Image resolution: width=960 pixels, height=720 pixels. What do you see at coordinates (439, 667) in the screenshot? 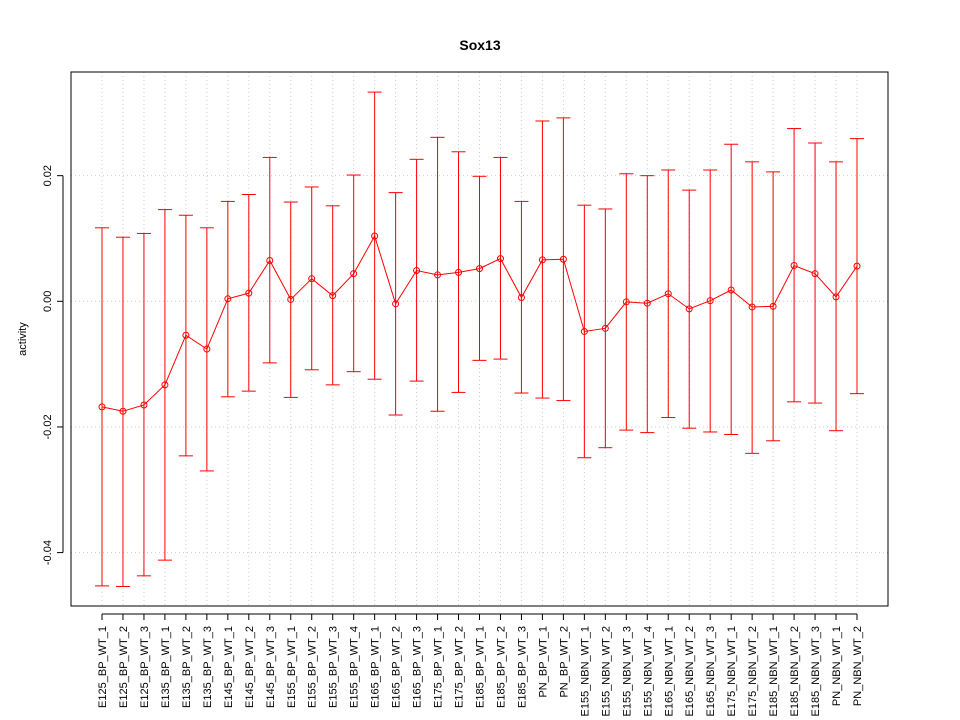
I see `x-tick-label: E175_BP_WT_1` at bounding box center [439, 667].